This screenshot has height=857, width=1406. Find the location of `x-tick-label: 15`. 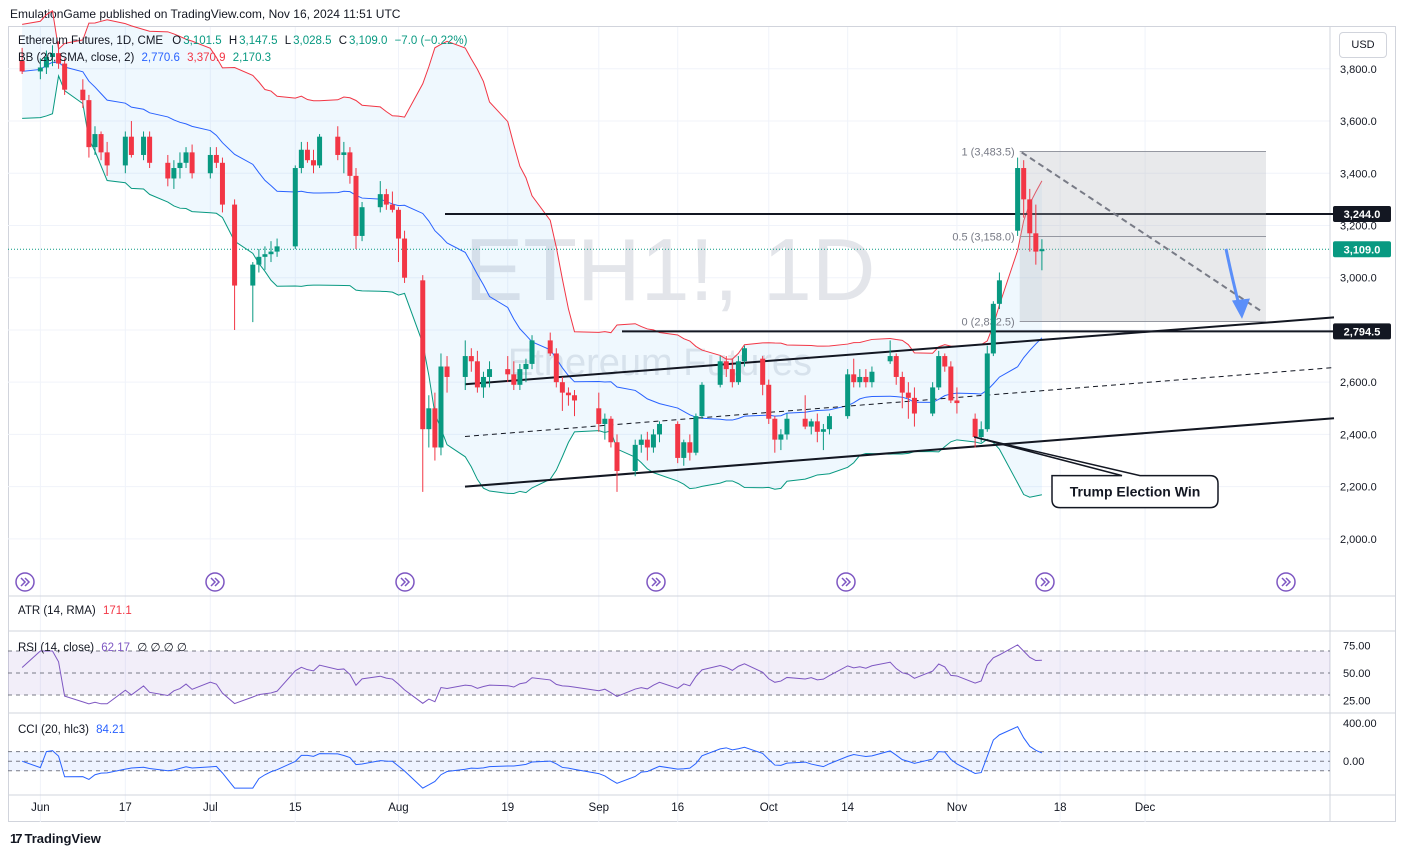

x-tick-label: 15 is located at coordinates (295, 808).